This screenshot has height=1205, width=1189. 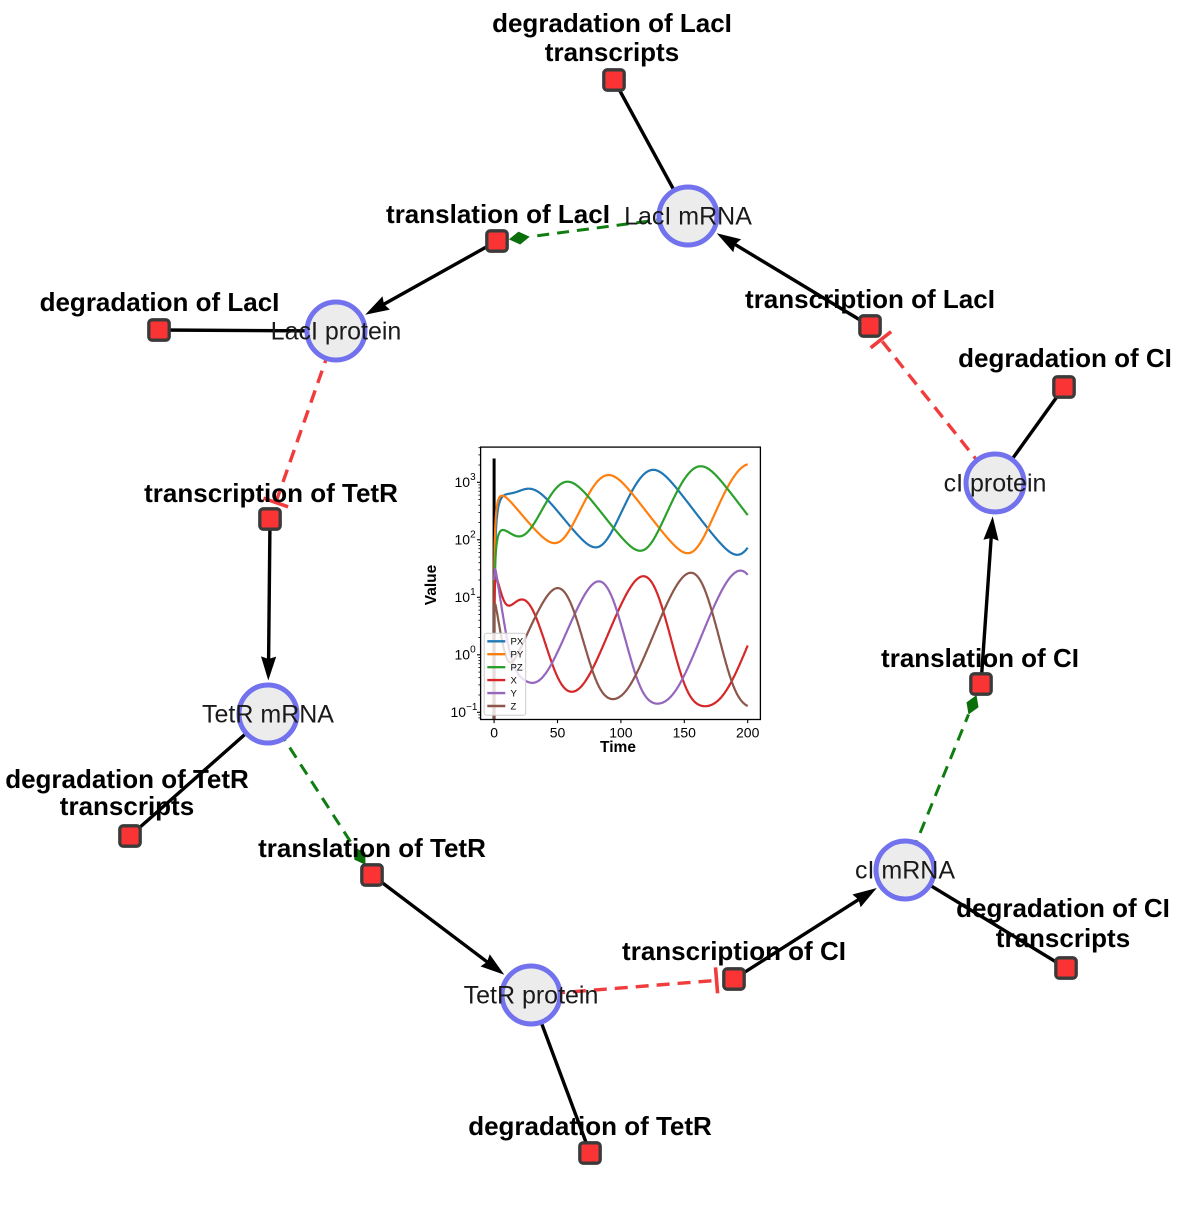 What do you see at coordinates (514, 681) in the screenshot?
I see `svg-text: X` at bounding box center [514, 681].